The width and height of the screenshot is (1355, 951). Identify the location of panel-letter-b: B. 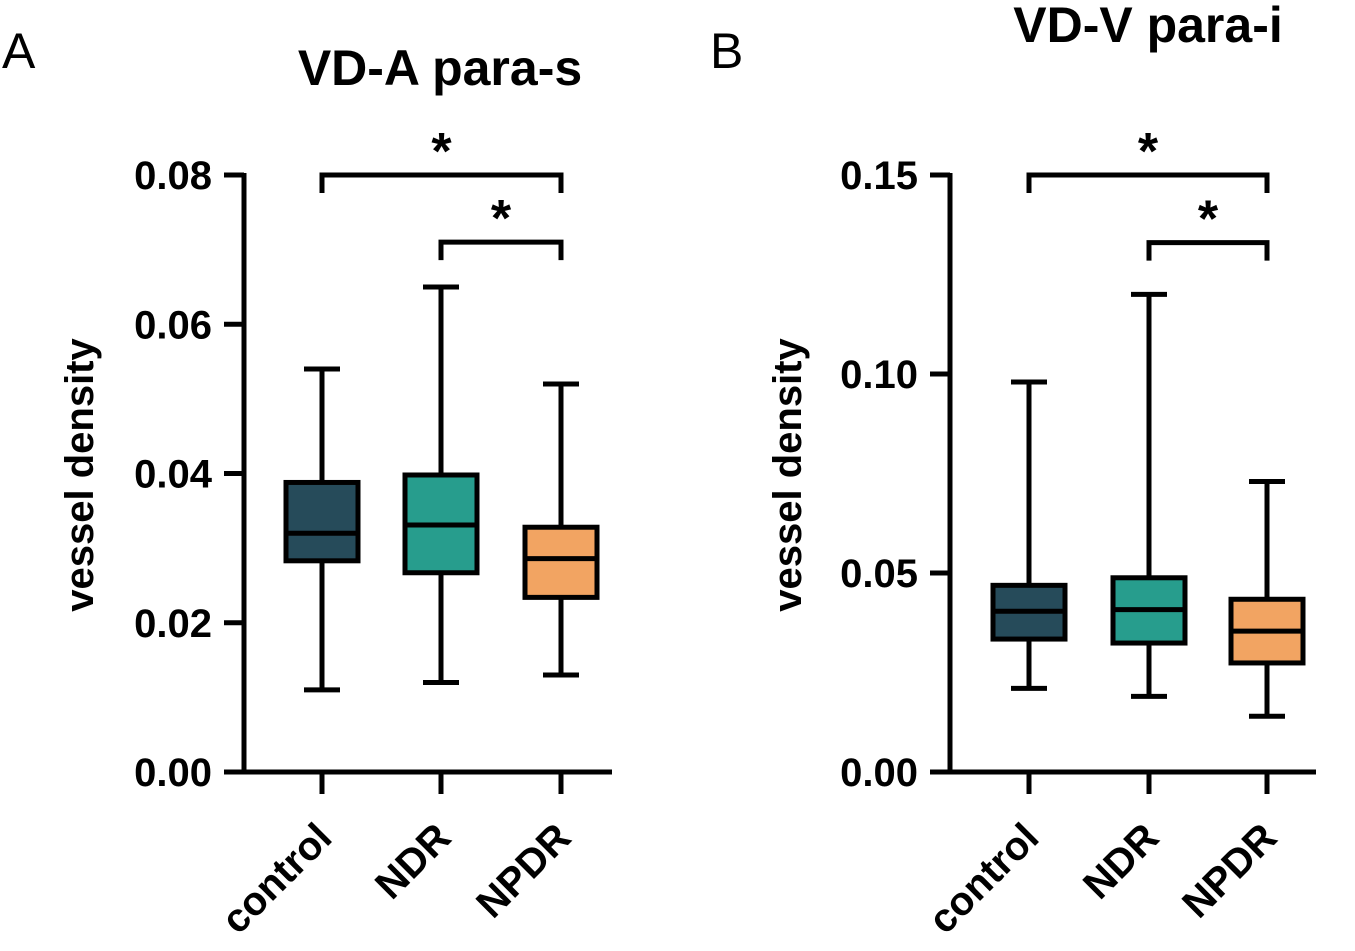
(726, 51).